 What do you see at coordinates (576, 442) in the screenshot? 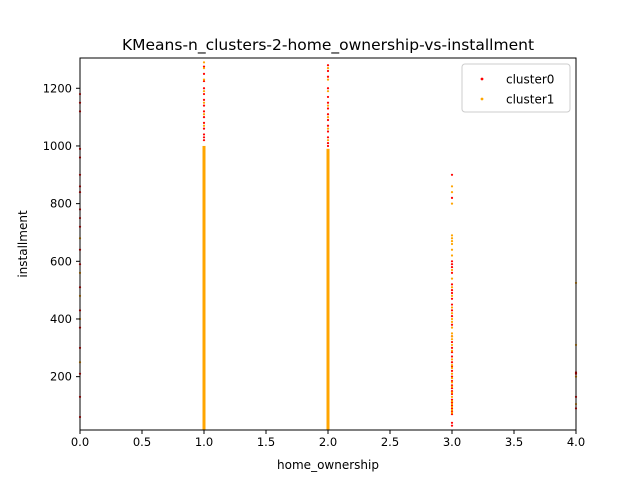
I see `x-tick-label-8: 4.0` at bounding box center [576, 442].